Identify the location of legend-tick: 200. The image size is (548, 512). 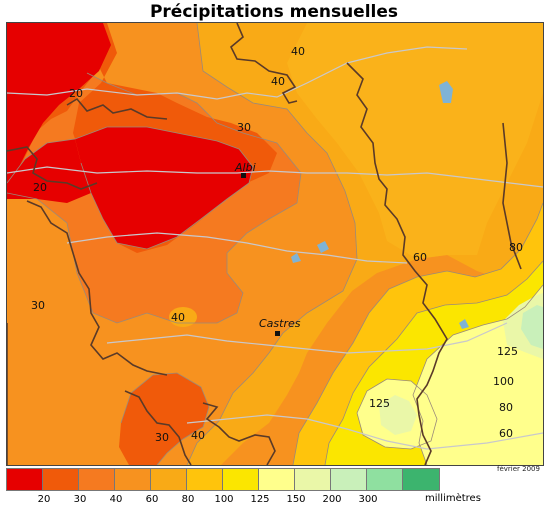
(332, 499).